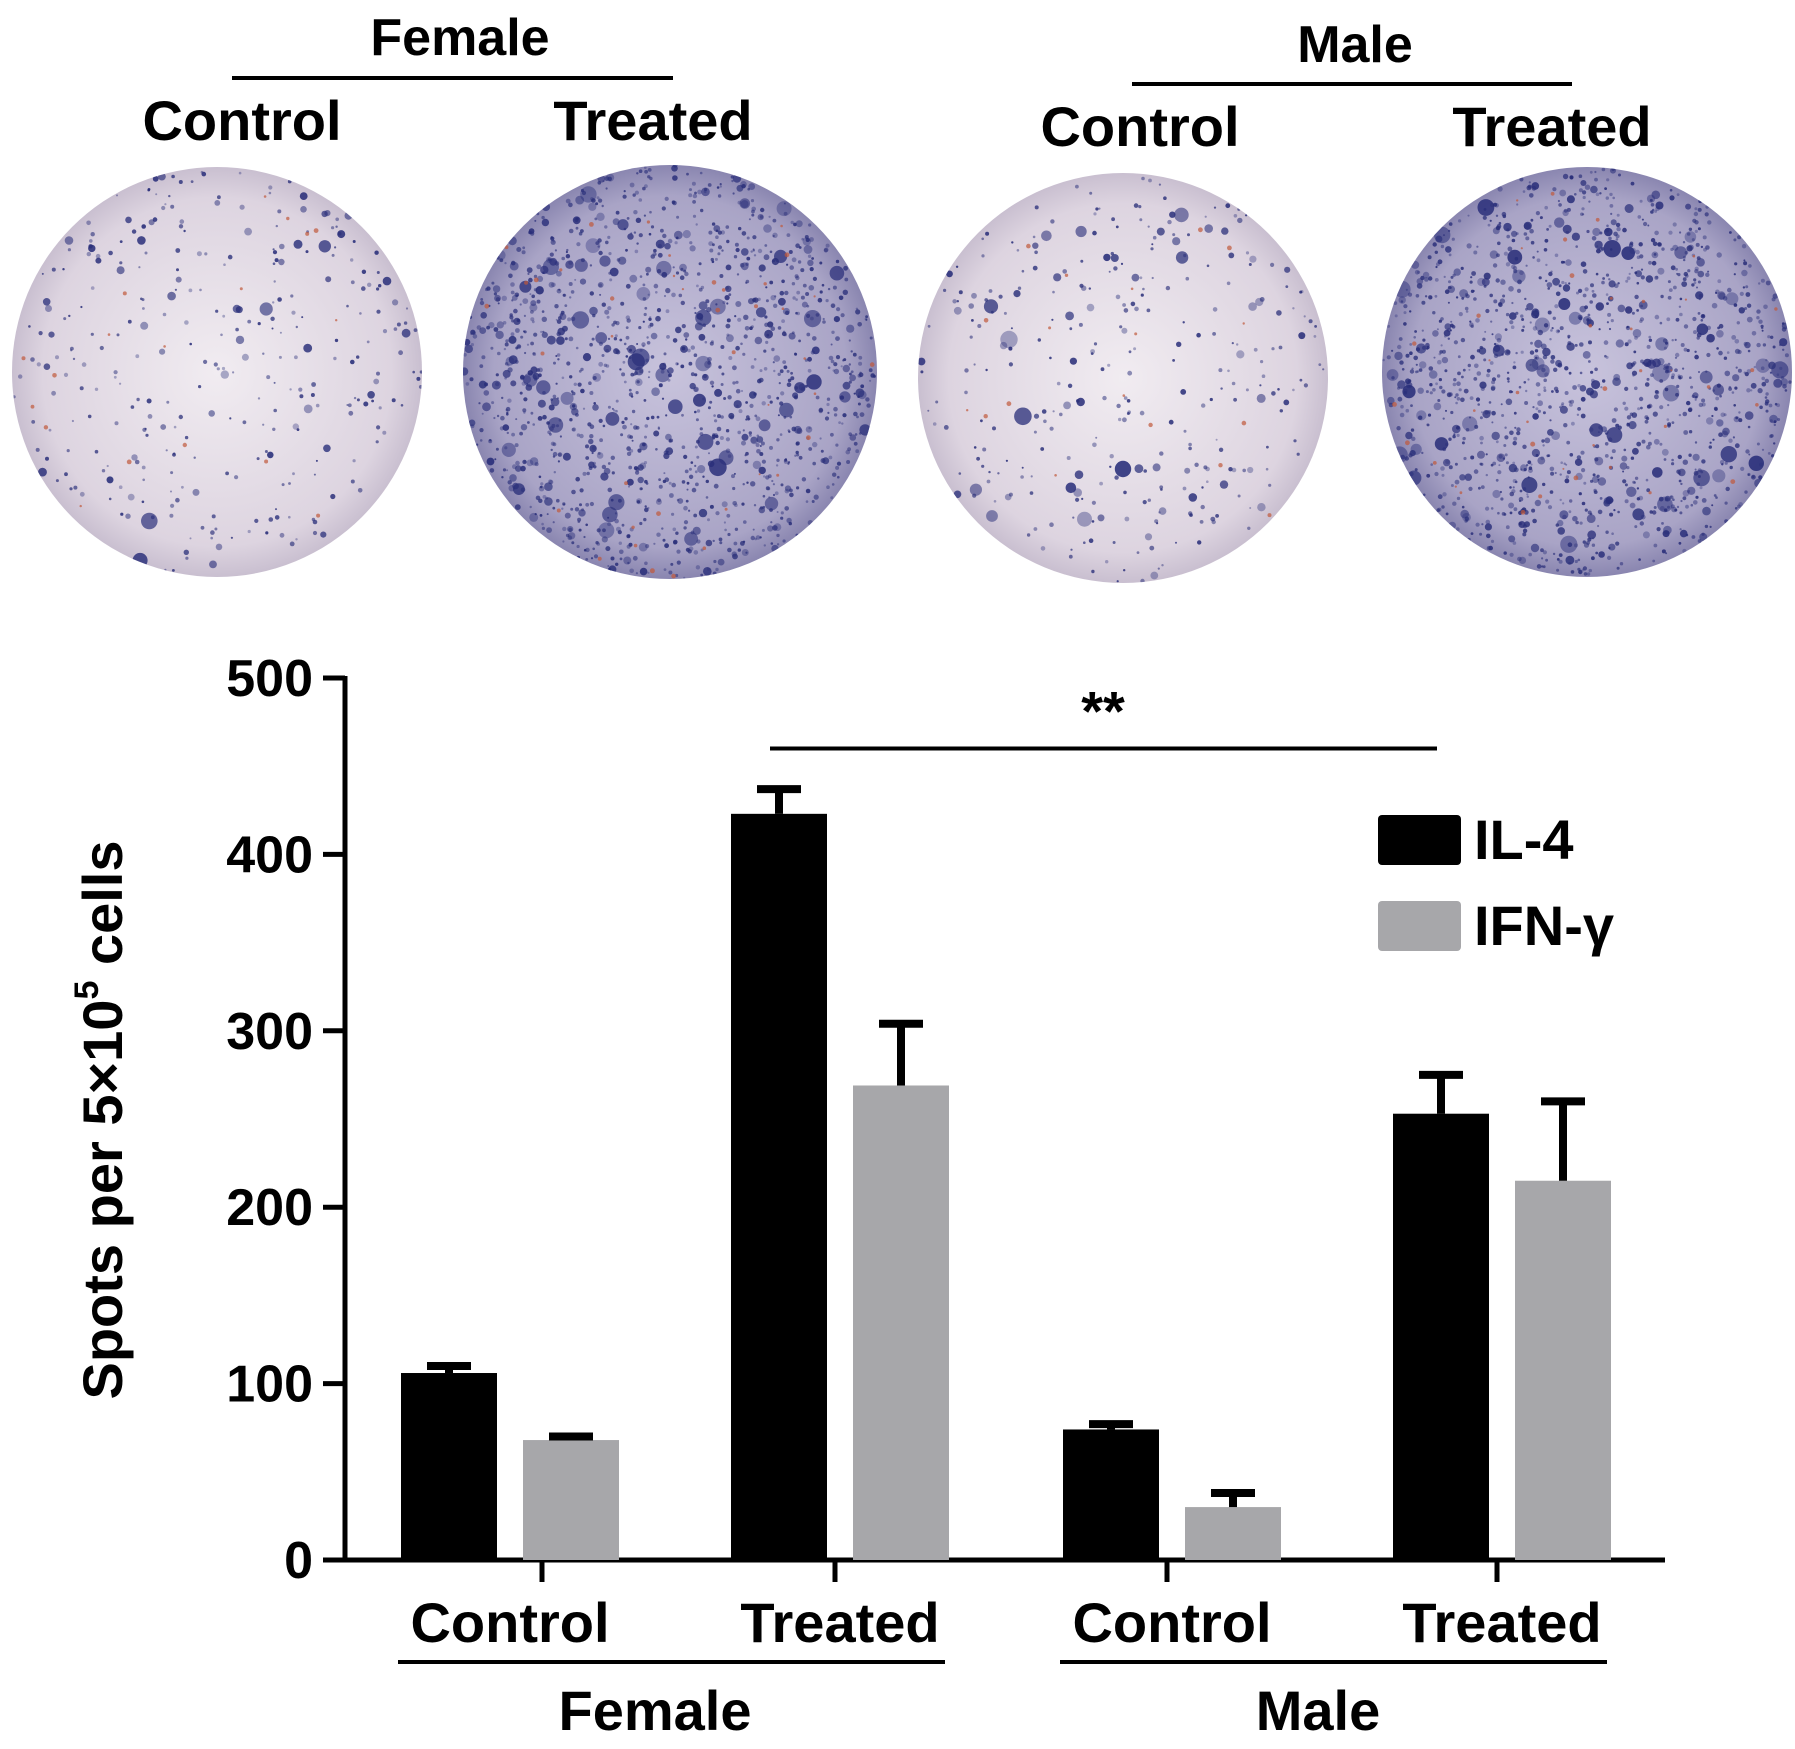 The image size is (1795, 1749). Describe the element at coordinates (1544, 925) in the screenshot. I see `legend-label: IFN-γ` at that location.